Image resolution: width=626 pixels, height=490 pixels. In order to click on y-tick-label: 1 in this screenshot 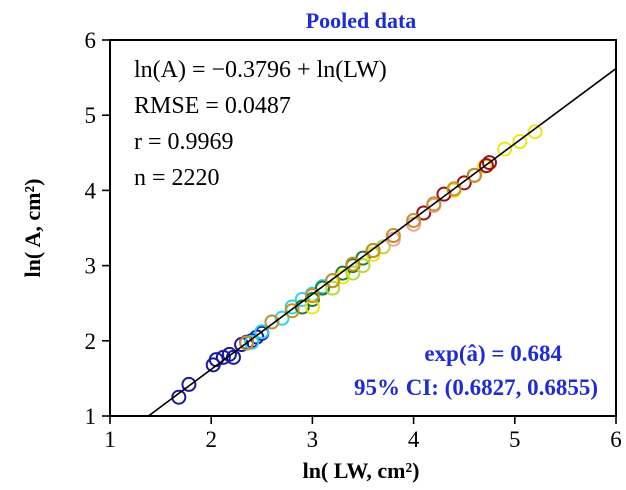, I will do `click(91, 416)`.